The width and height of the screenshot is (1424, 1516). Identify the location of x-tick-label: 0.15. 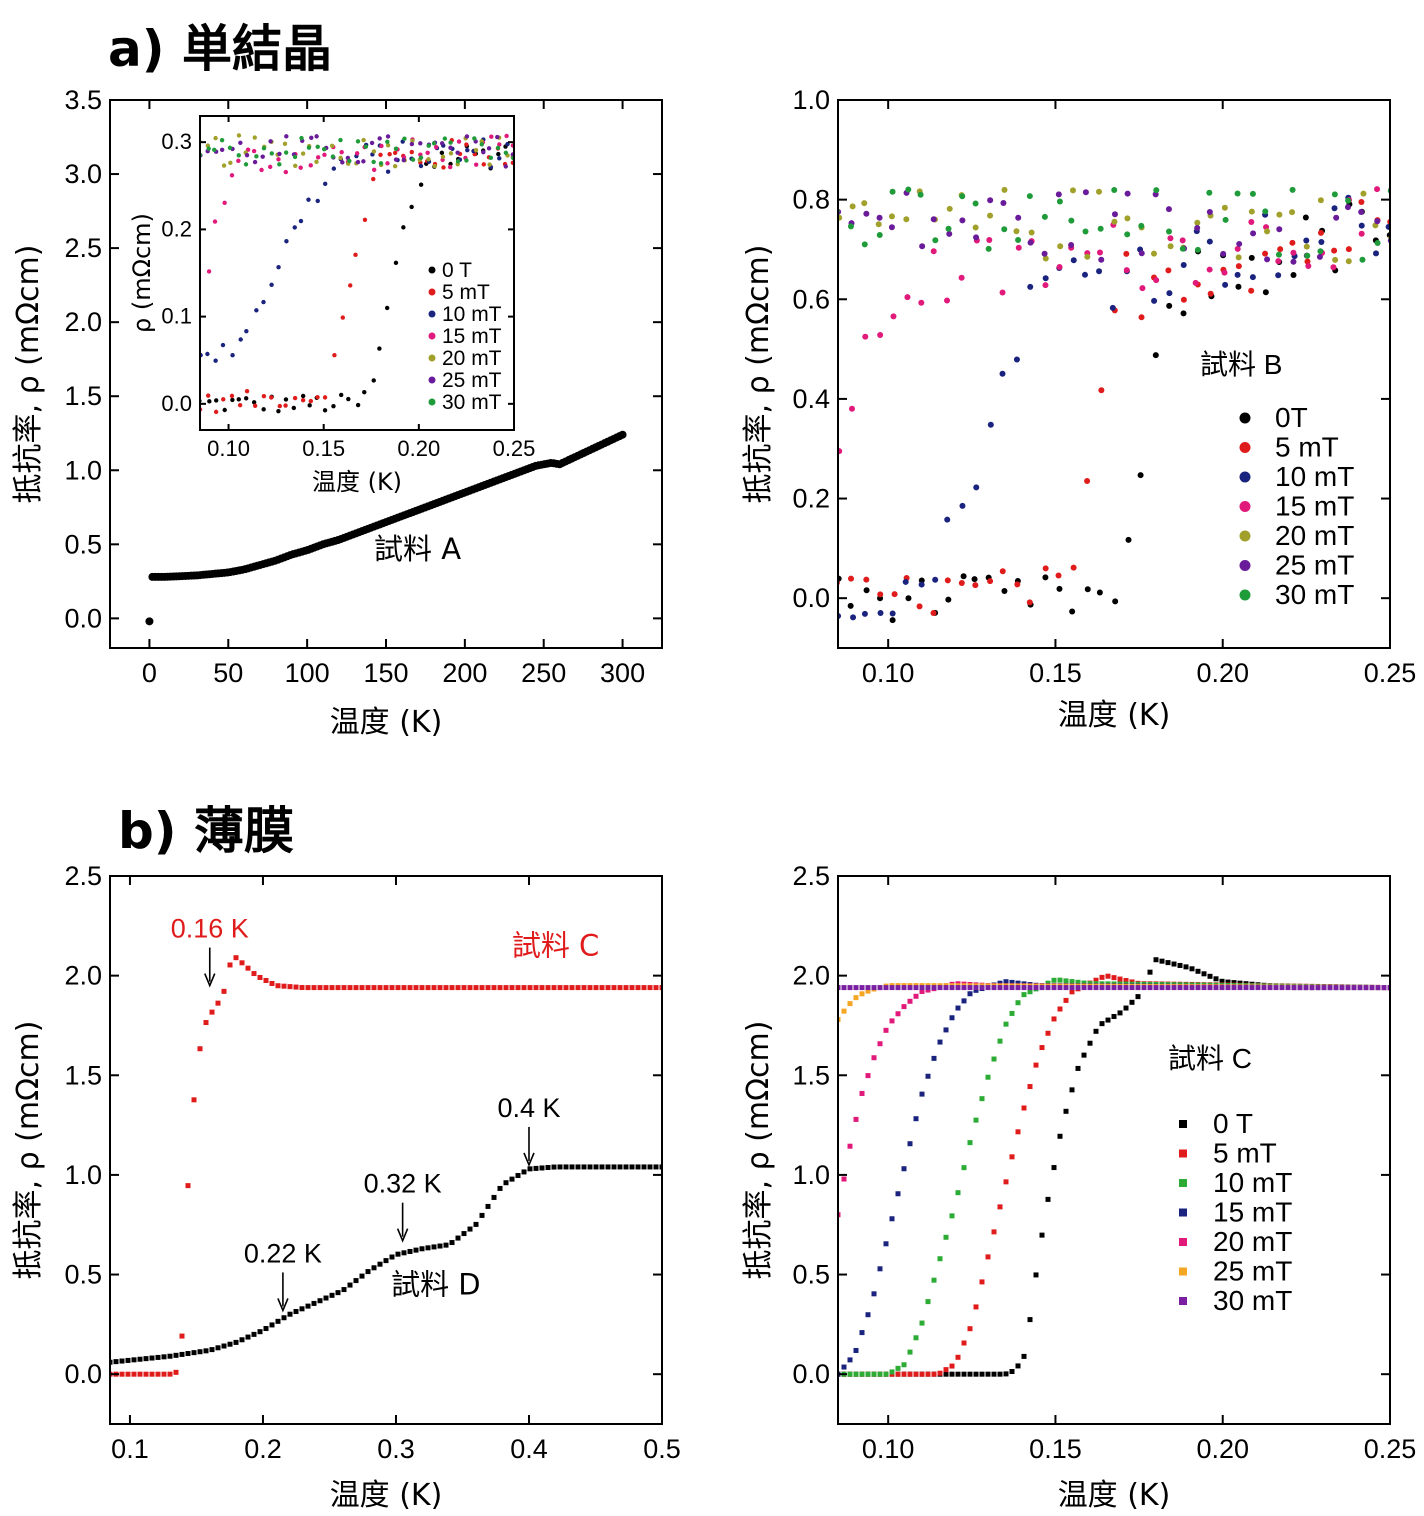
(323, 448).